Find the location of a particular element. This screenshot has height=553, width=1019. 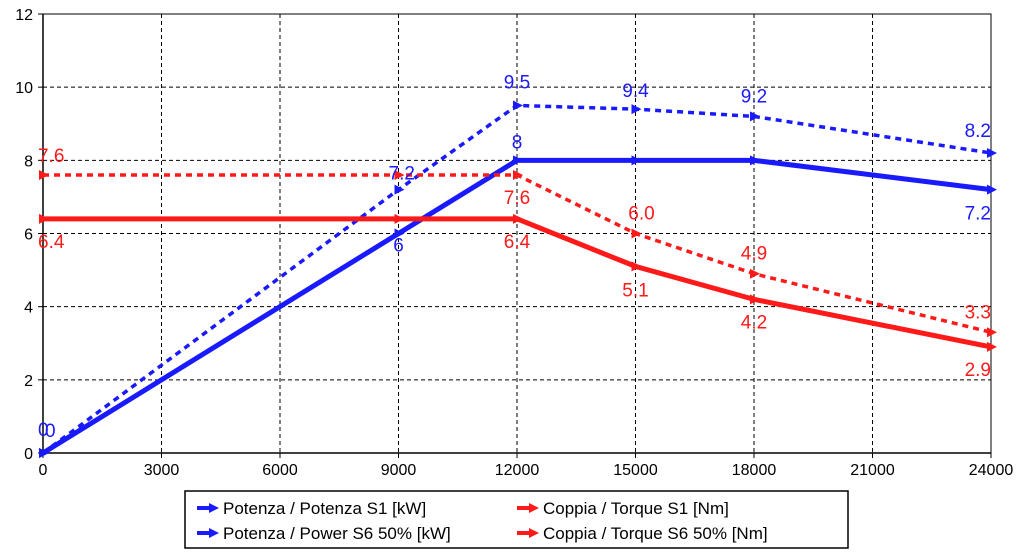

data-label: 3.3 is located at coordinates (978, 312).